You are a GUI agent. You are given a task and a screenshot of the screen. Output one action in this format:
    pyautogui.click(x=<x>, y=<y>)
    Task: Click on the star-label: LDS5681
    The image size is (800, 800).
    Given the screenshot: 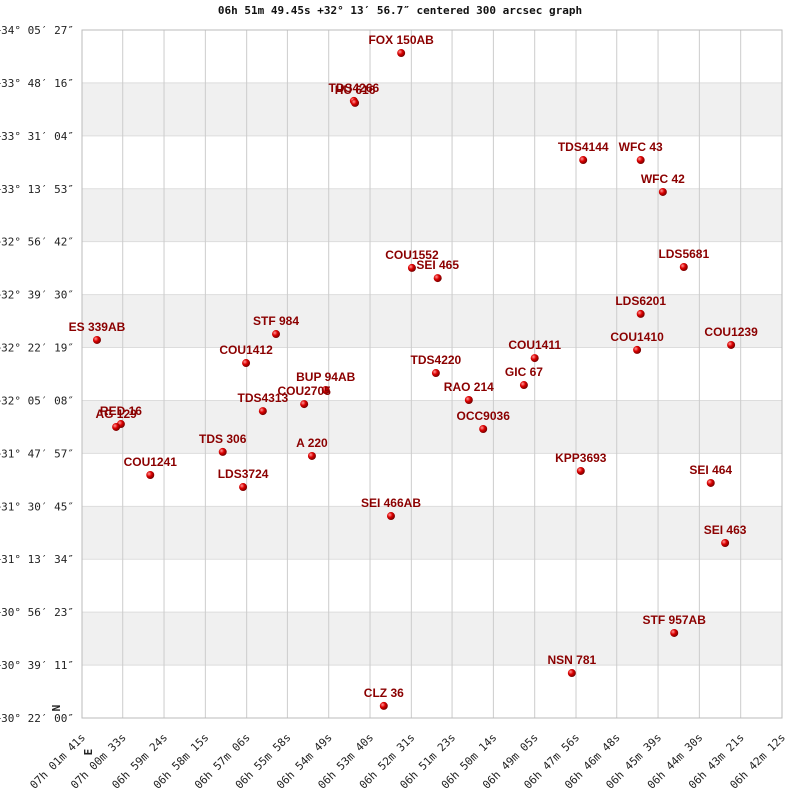 What is the action you would take?
    pyautogui.click(x=683, y=254)
    